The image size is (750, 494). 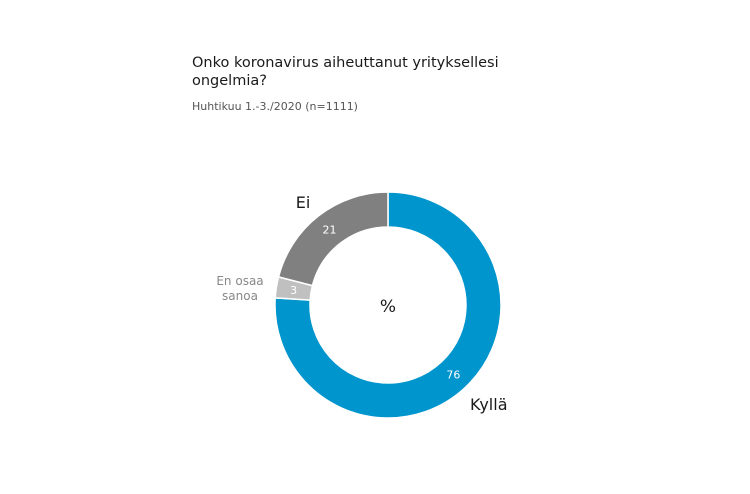 I want to click on category-label-en-osaa-sanoa: En osaa sanoa, so click(x=239, y=288).